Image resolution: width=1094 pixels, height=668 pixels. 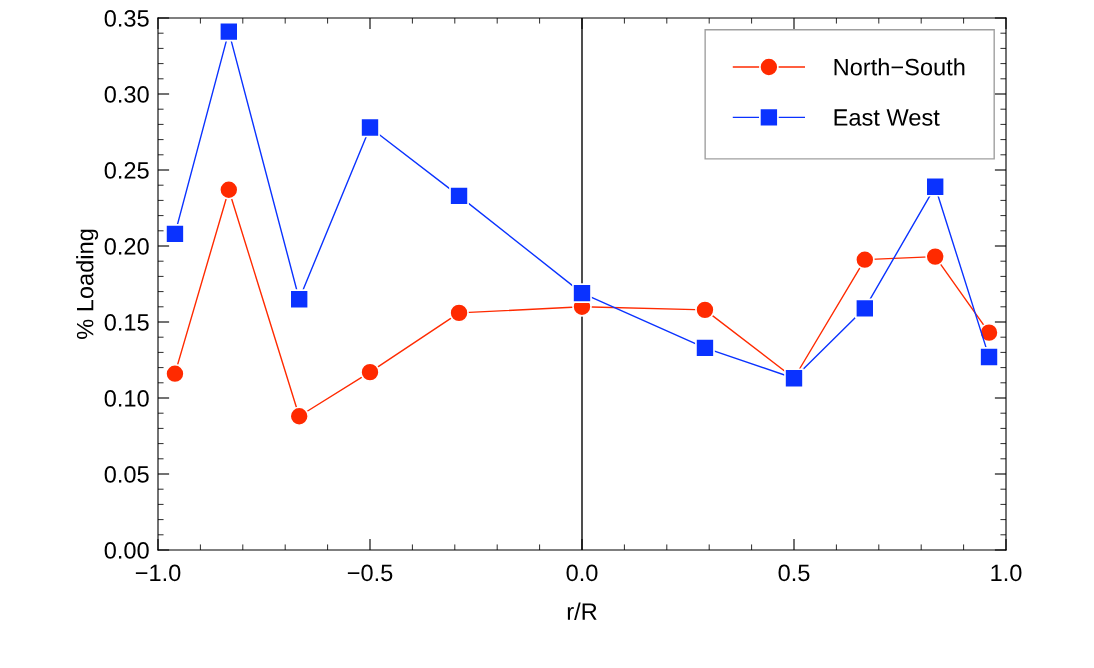 What do you see at coordinates (1006, 573) in the screenshot?
I see `x-tick-label: 1.0` at bounding box center [1006, 573].